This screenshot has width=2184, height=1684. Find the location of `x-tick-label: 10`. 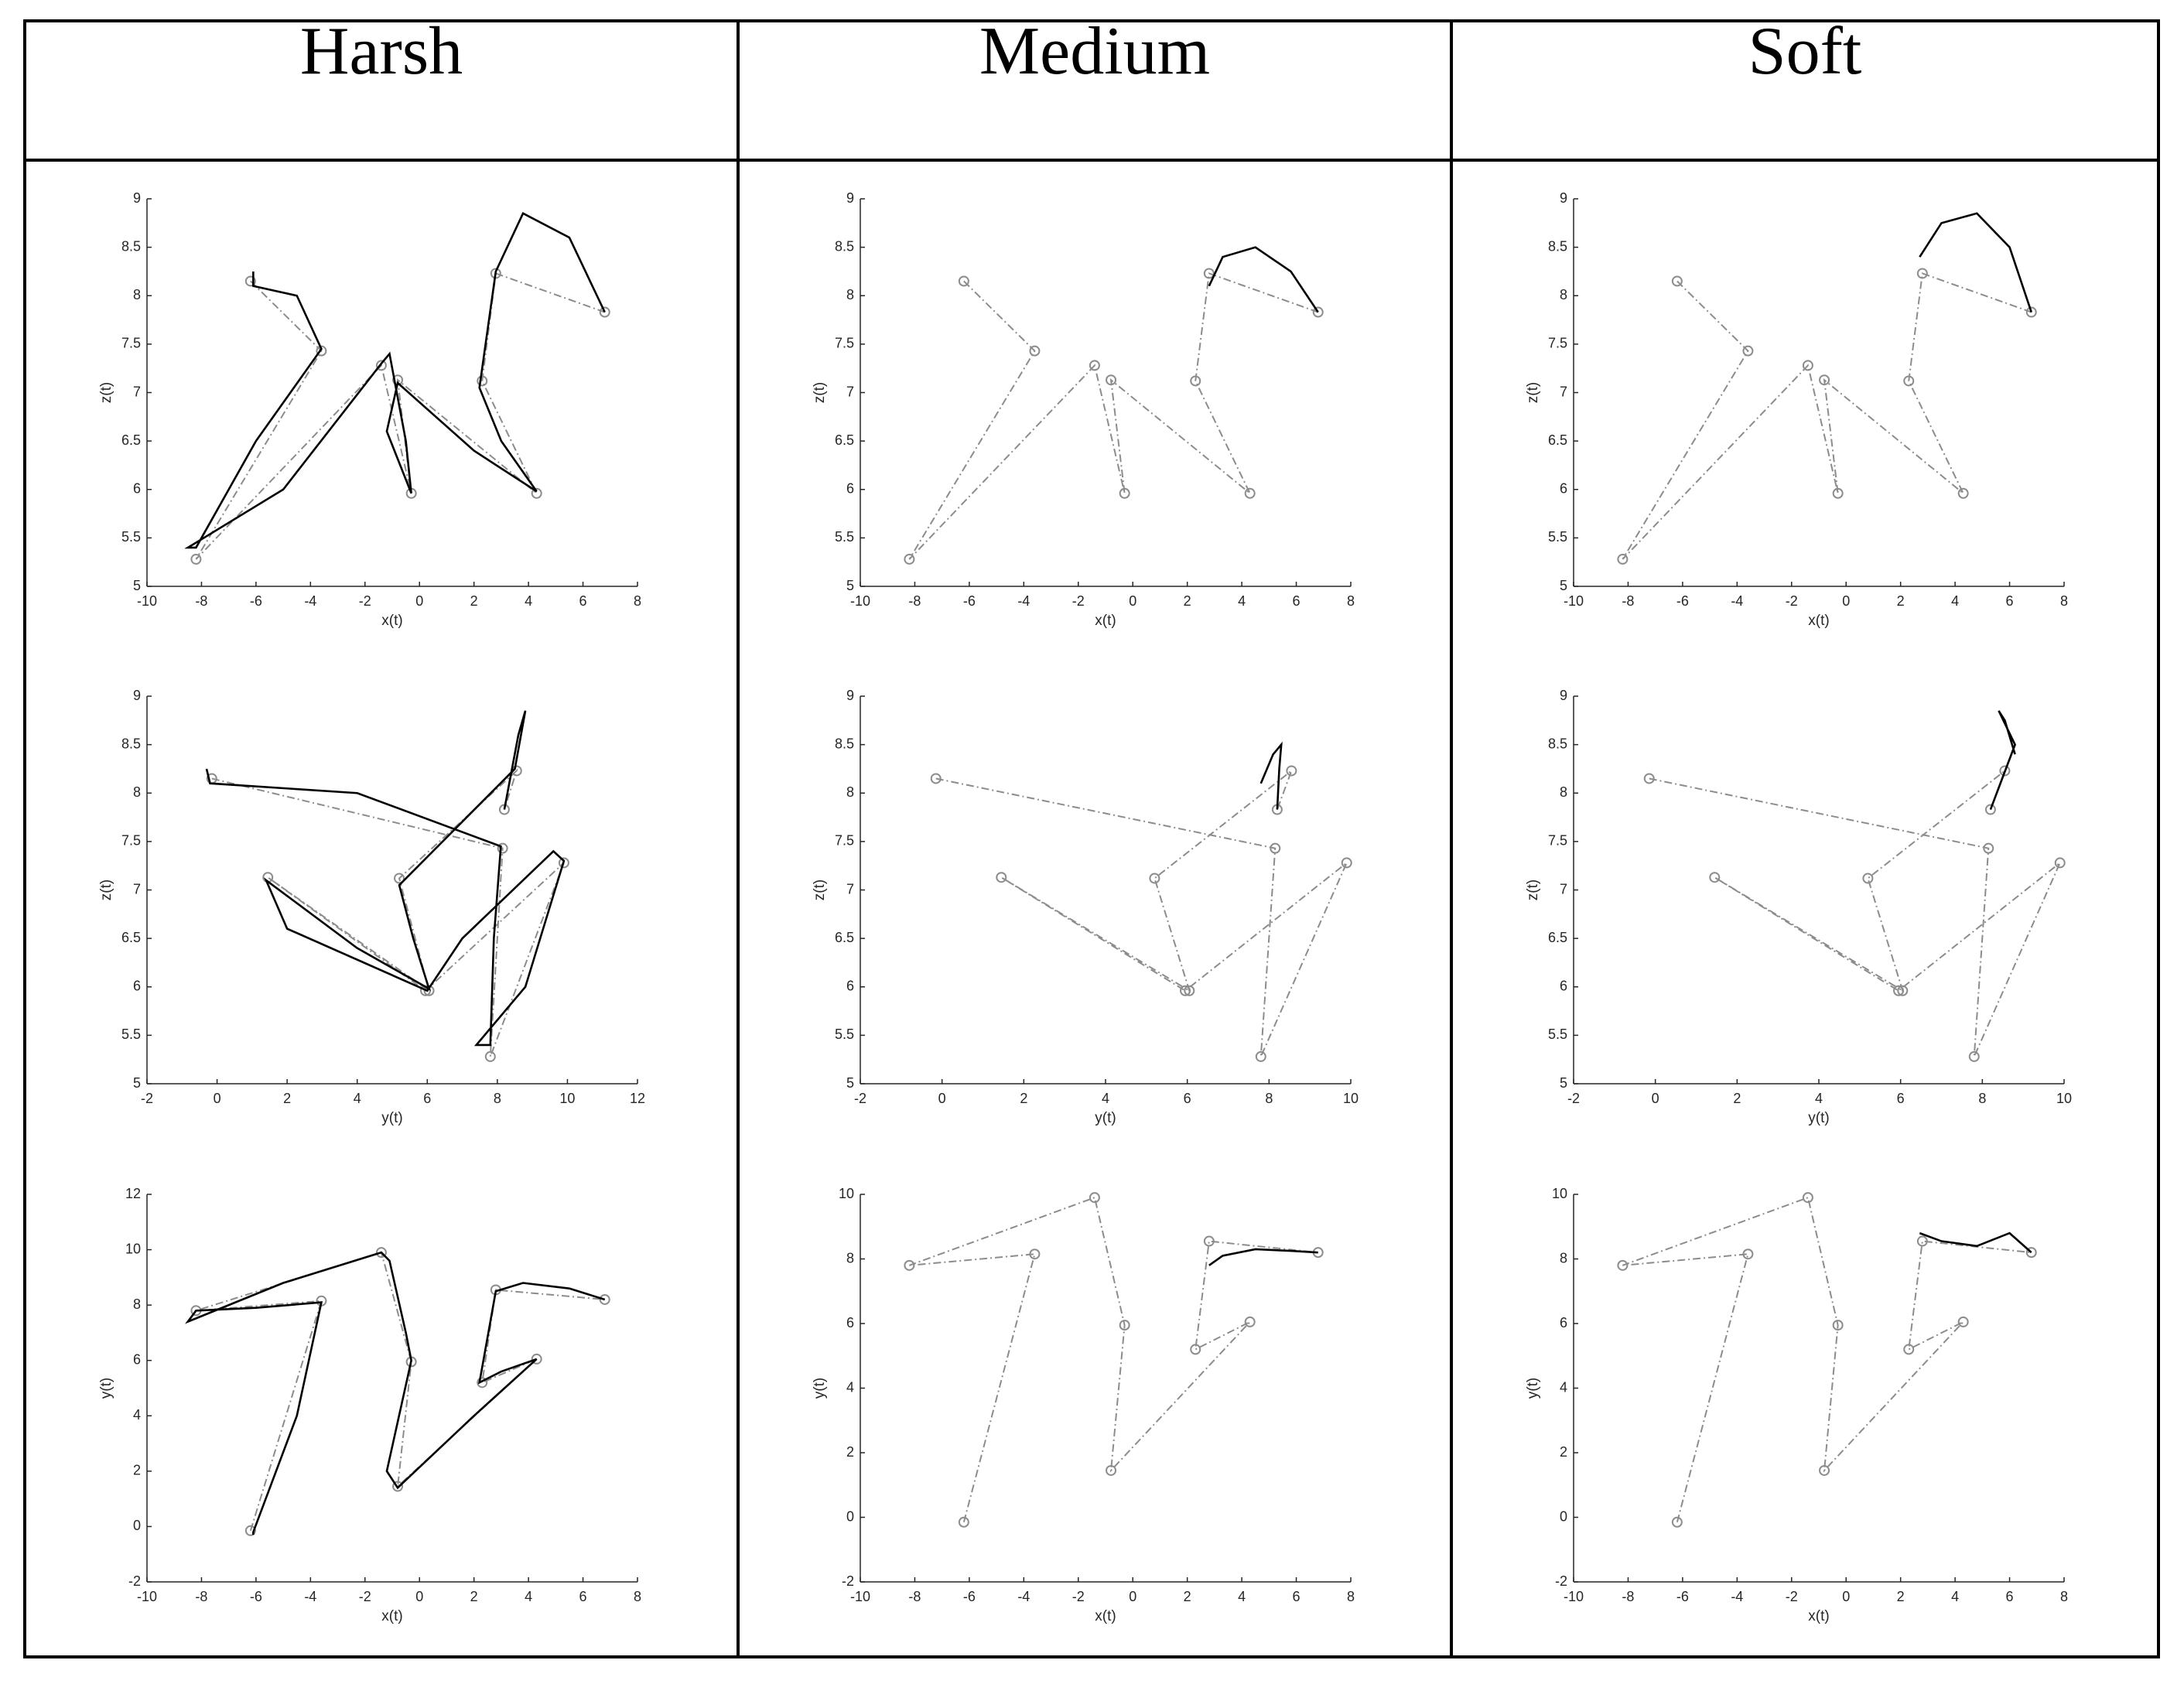

x-tick-label: 10 is located at coordinates (567, 1098).